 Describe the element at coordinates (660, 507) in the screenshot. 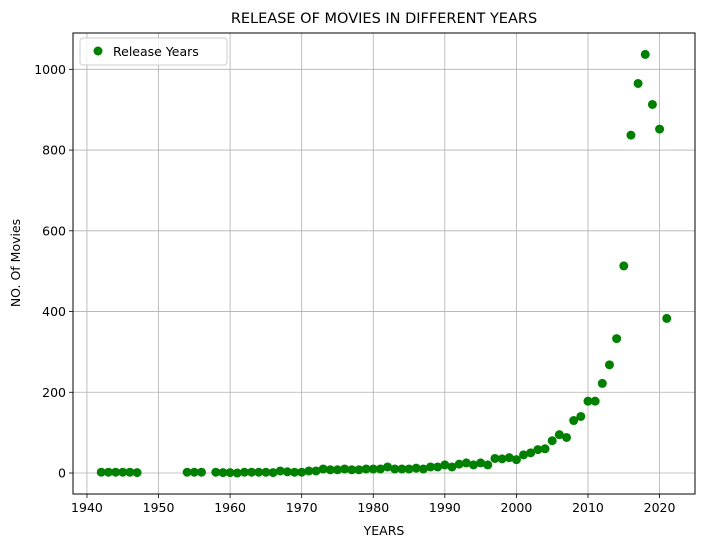

I see `x-tick-label: 2020` at that location.